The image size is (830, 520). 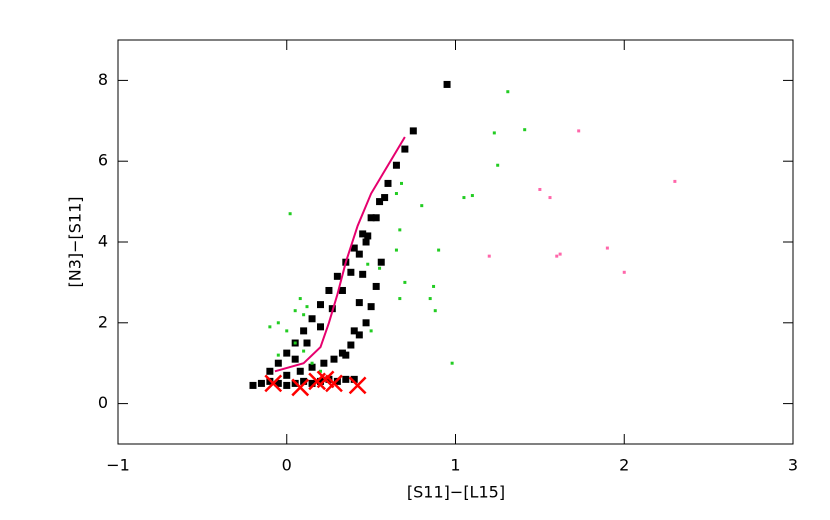 I want to click on y-tick-label: 0, so click(x=103, y=402).